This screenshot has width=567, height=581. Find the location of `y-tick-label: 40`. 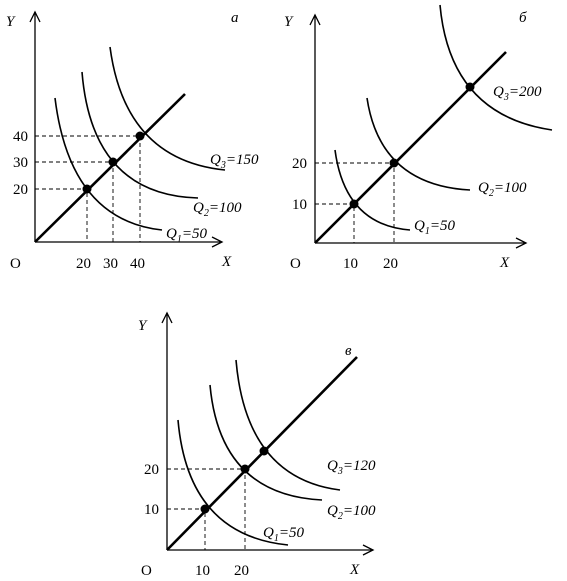

y-tick-label: 40 is located at coordinates (20, 137).